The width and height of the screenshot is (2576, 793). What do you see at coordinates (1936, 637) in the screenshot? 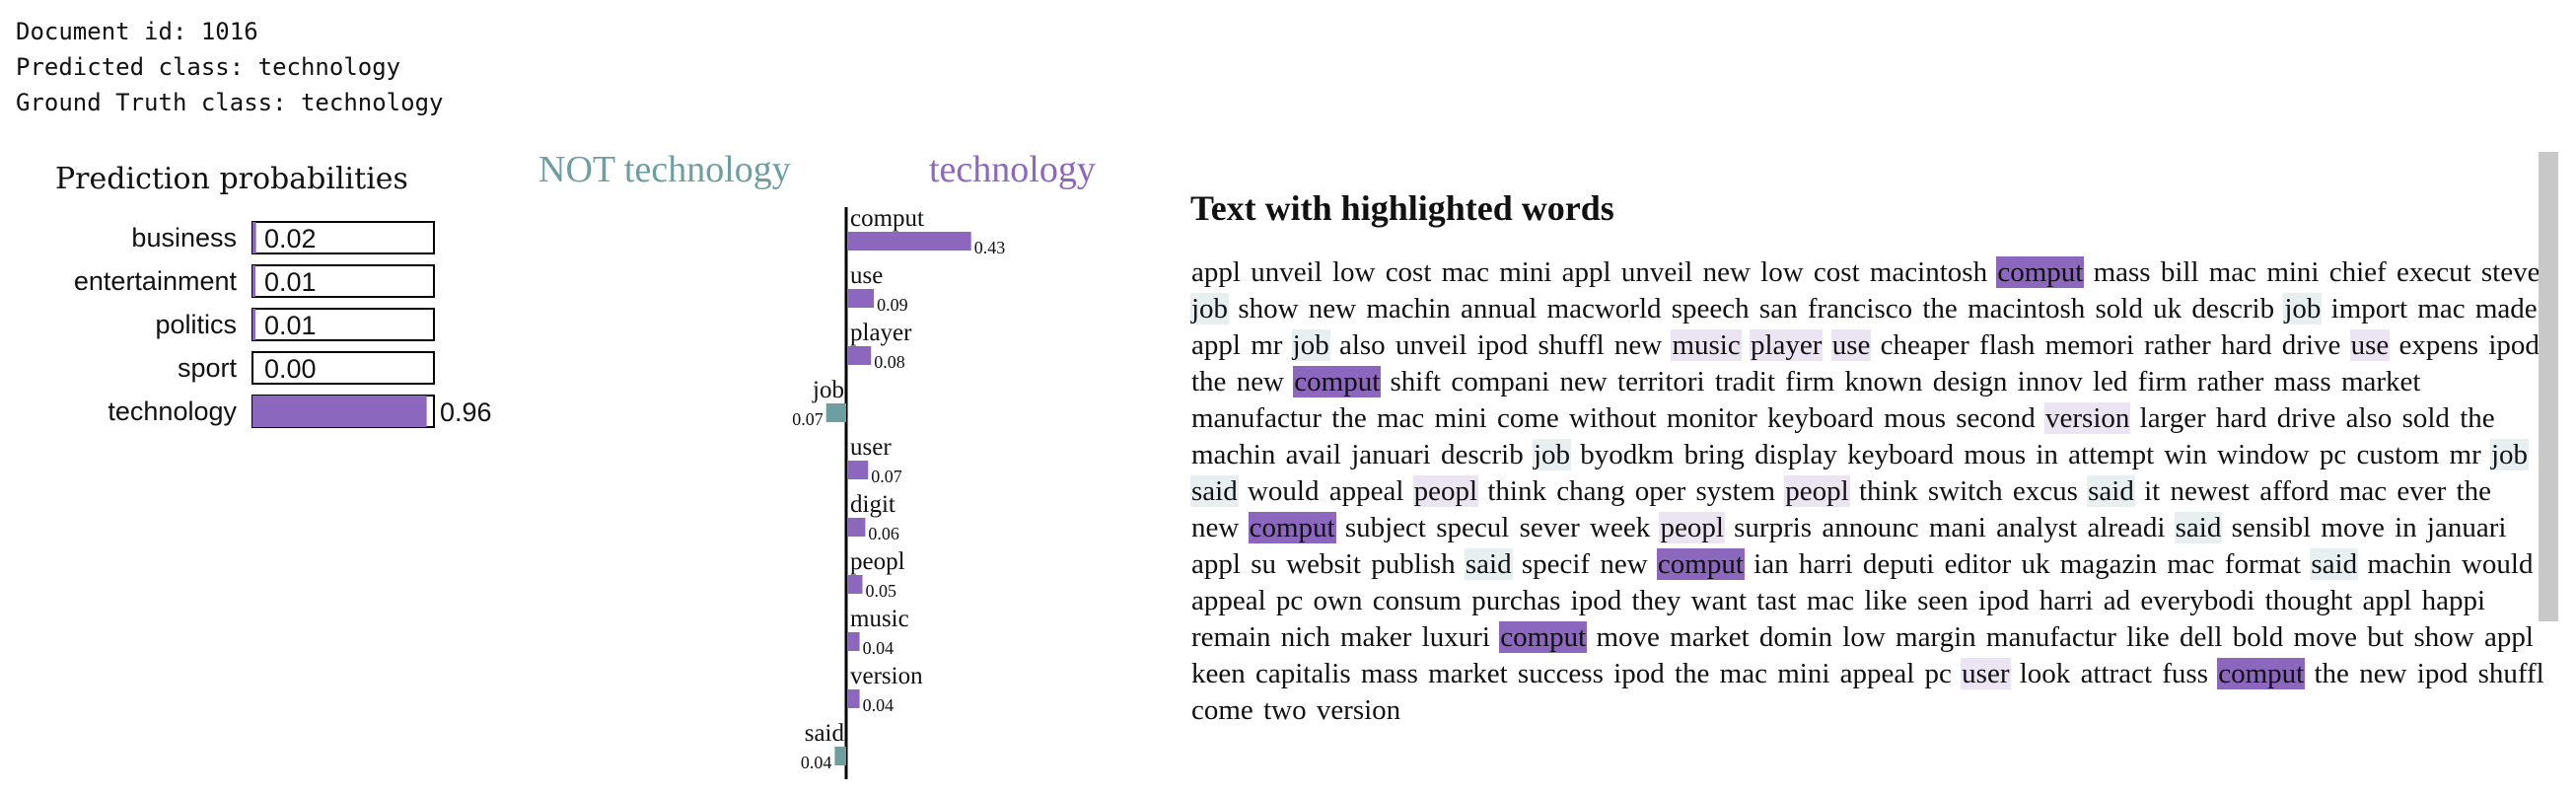
I see `text-word: margin` at bounding box center [1936, 637].